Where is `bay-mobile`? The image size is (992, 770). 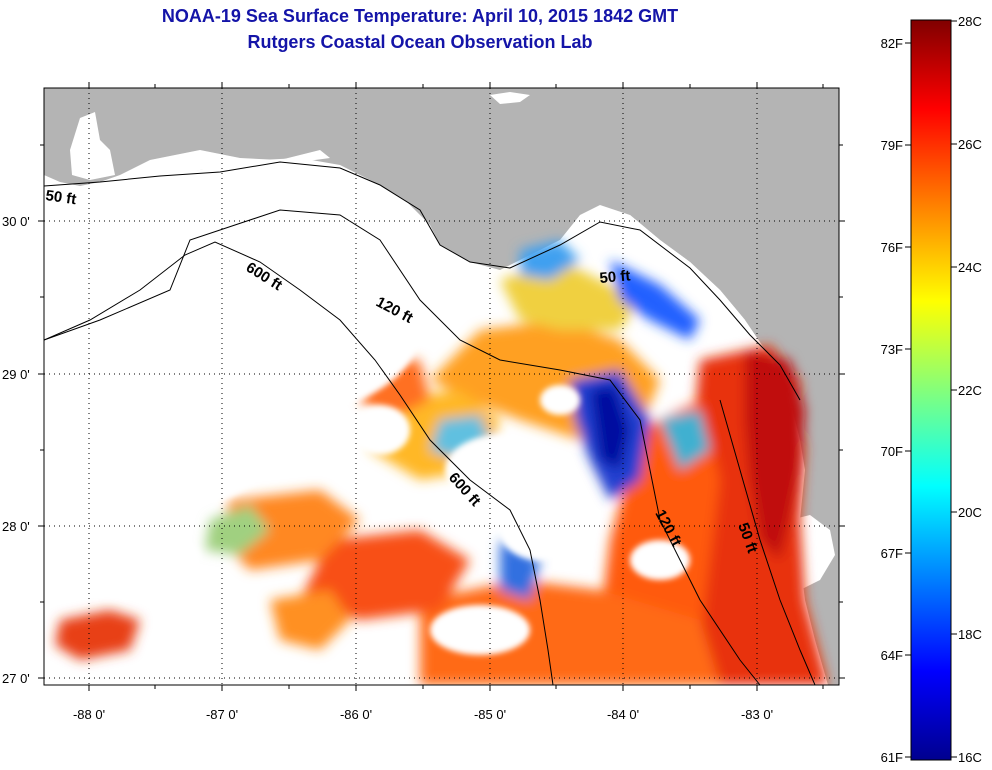 bay-mobile is located at coordinates (92, 146).